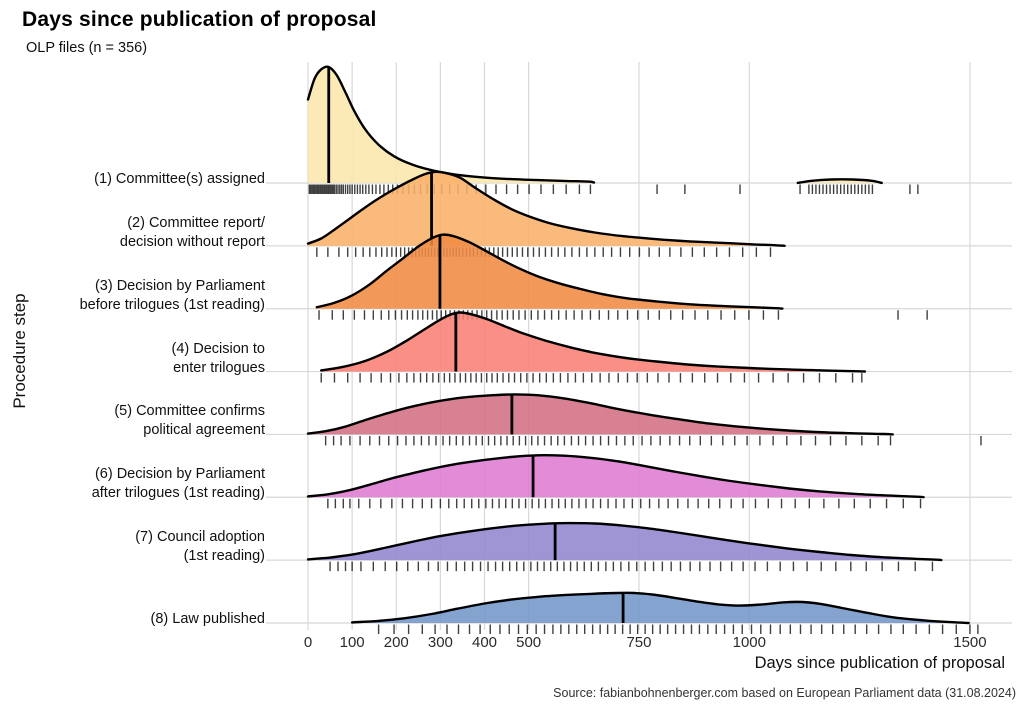 The width and height of the screenshot is (1024, 716). What do you see at coordinates (179, 179) in the screenshot?
I see `y-label-step-1: (1) Committee(s) assigned` at bounding box center [179, 179].